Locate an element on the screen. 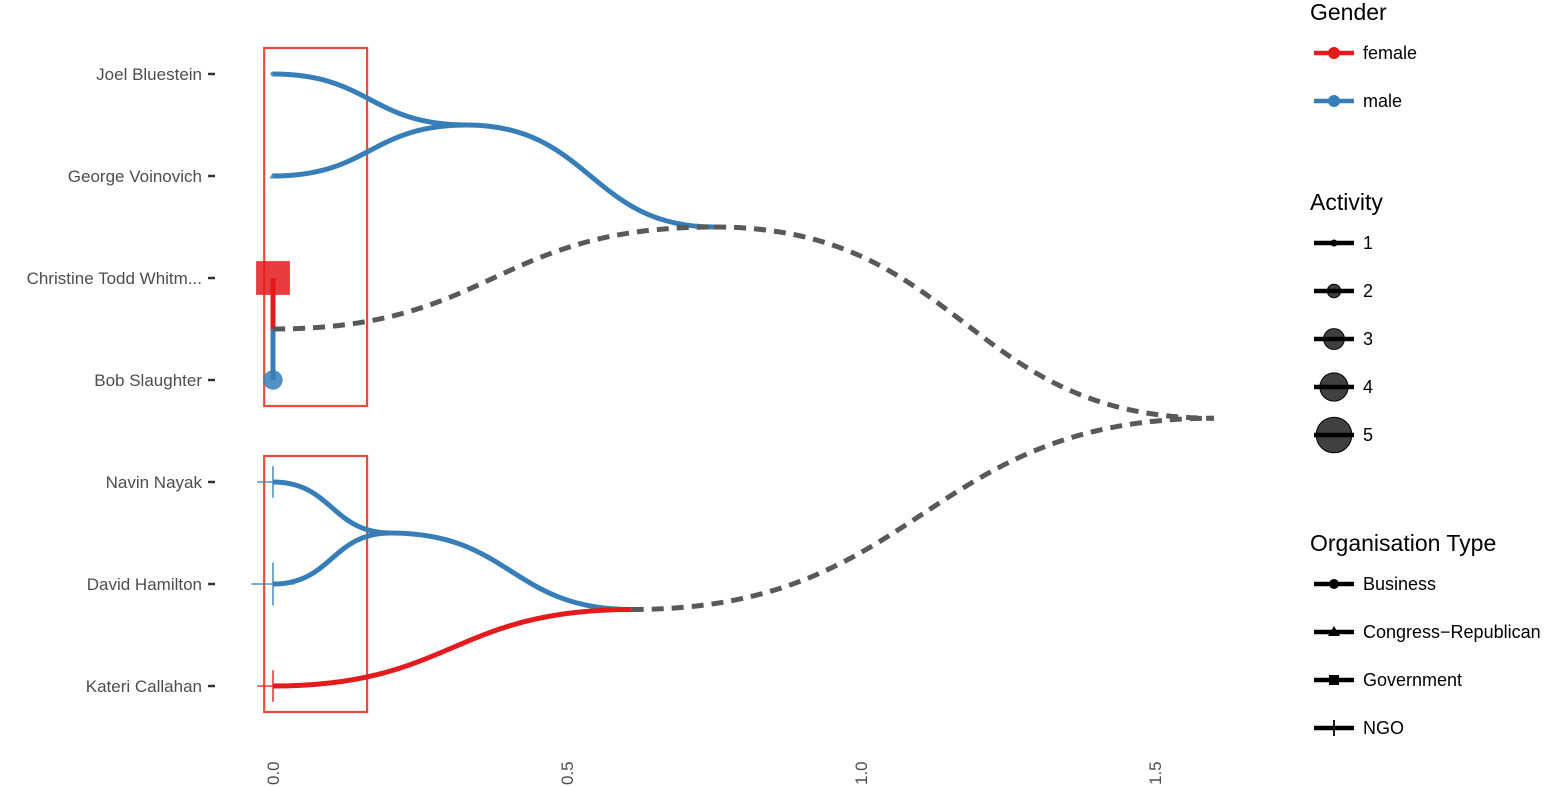 The image size is (1556, 787). legend-label: female is located at coordinates (1390, 53).